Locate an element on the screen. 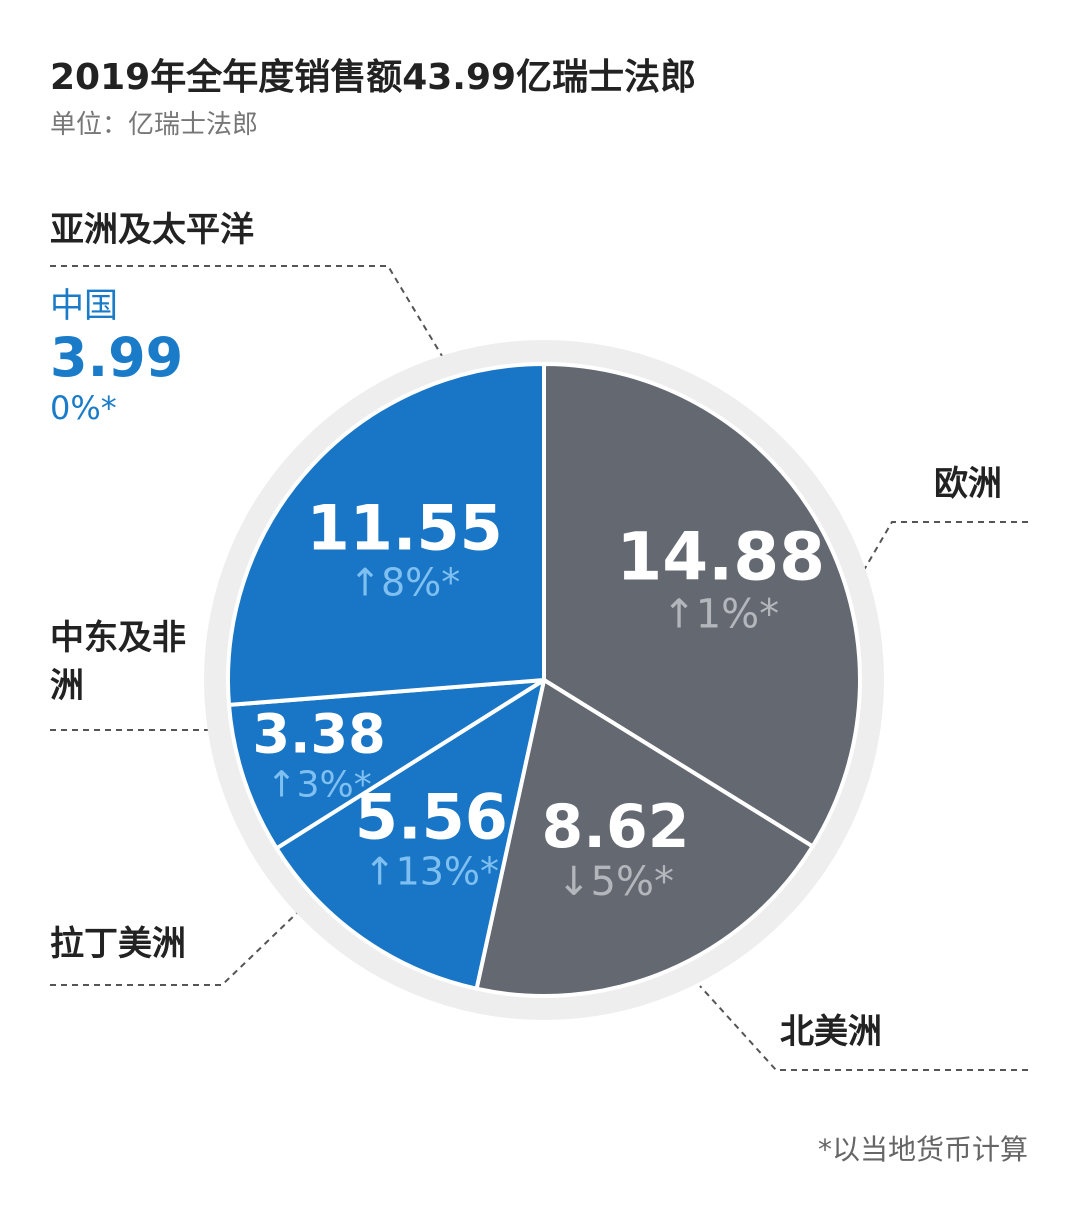 This screenshot has height=1211, width=1080. region-label-mea: 中东及非洲 is located at coordinates (118, 662).